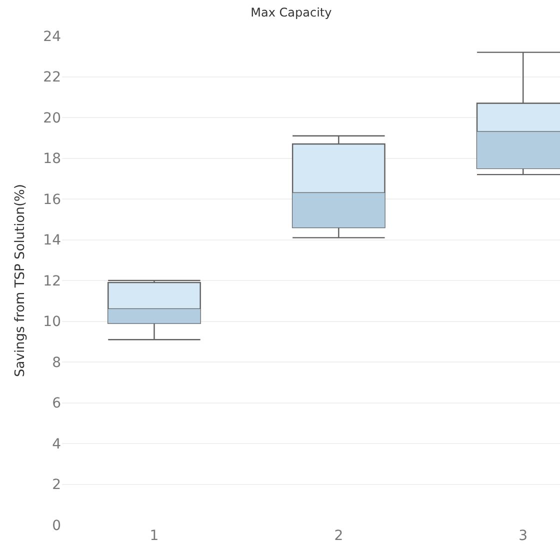  I want to click on x-tick-label: 3, so click(523, 536).